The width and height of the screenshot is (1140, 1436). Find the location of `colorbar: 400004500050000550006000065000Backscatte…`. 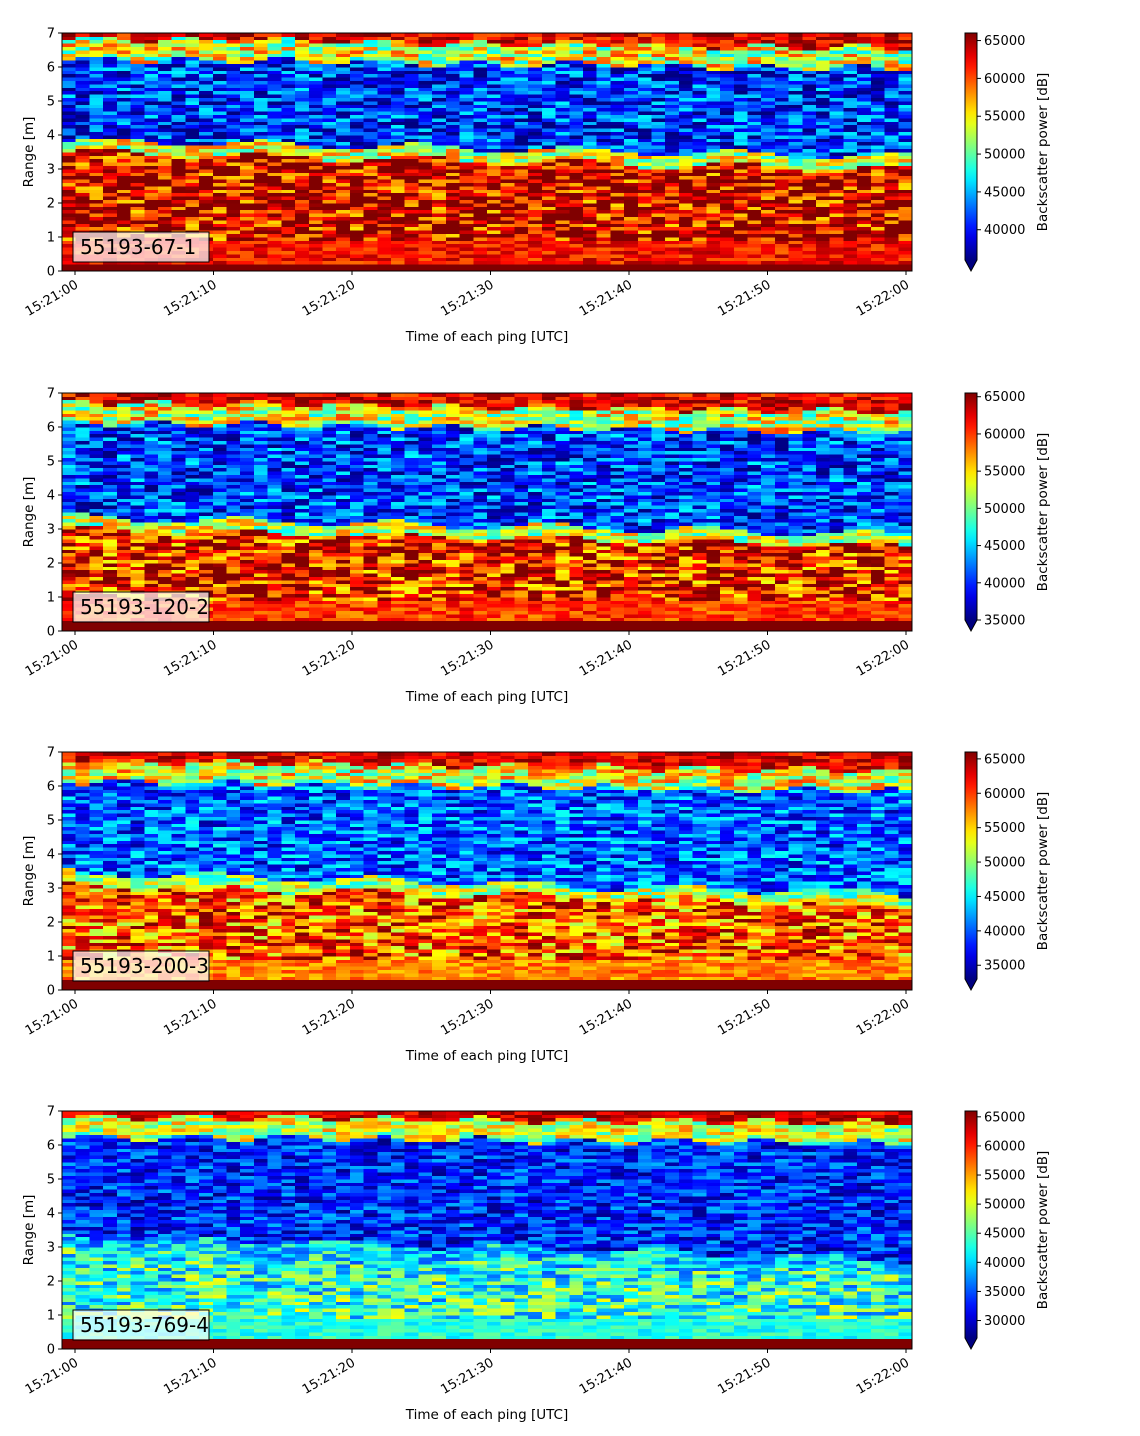

colorbar: 400004500050000550006000065000Backscatte… is located at coordinates (1007, 152).